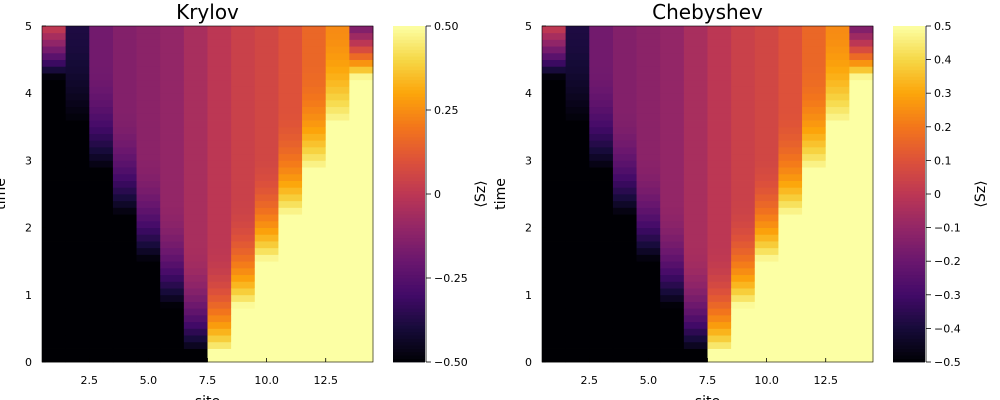 The width and height of the screenshot is (1000, 400). Describe the element at coordinates (207, 12) in the screenshot. I see `chart-0-title: Krylov` at that location.